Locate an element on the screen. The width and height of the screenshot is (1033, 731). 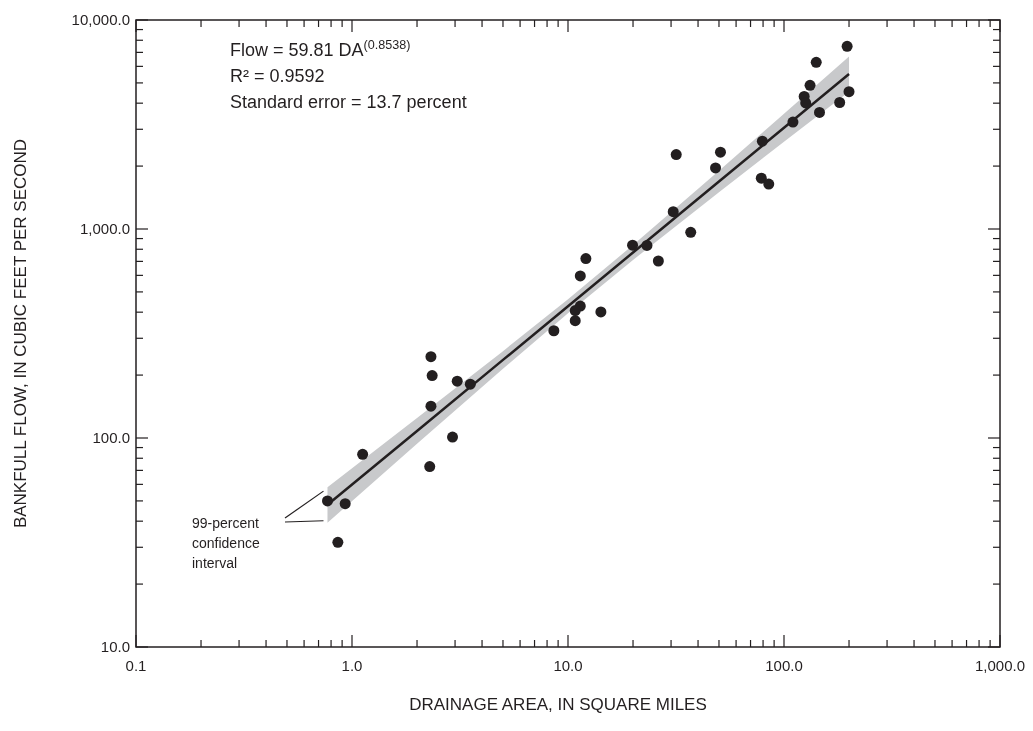
x-axis-title: DRAINAGE AREA, IN SQUARE MILES is located at coordinates (558, 704).